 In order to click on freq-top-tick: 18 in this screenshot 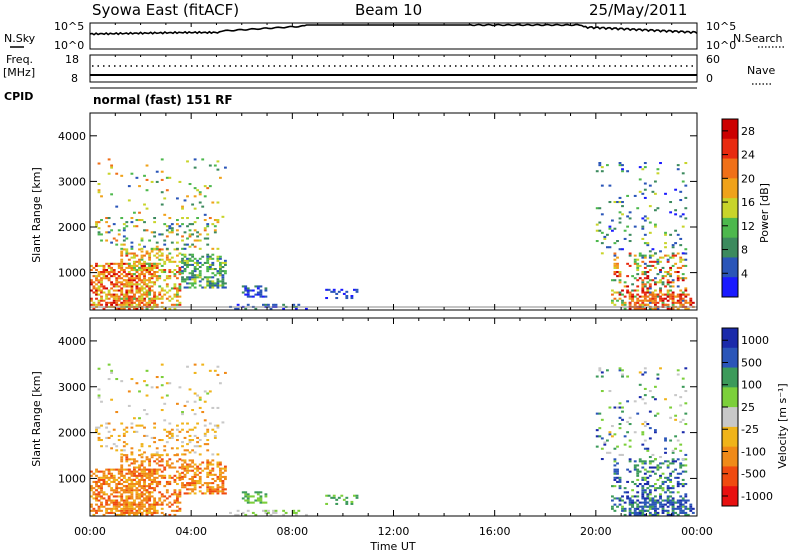, I will do `click(72, 59)`.